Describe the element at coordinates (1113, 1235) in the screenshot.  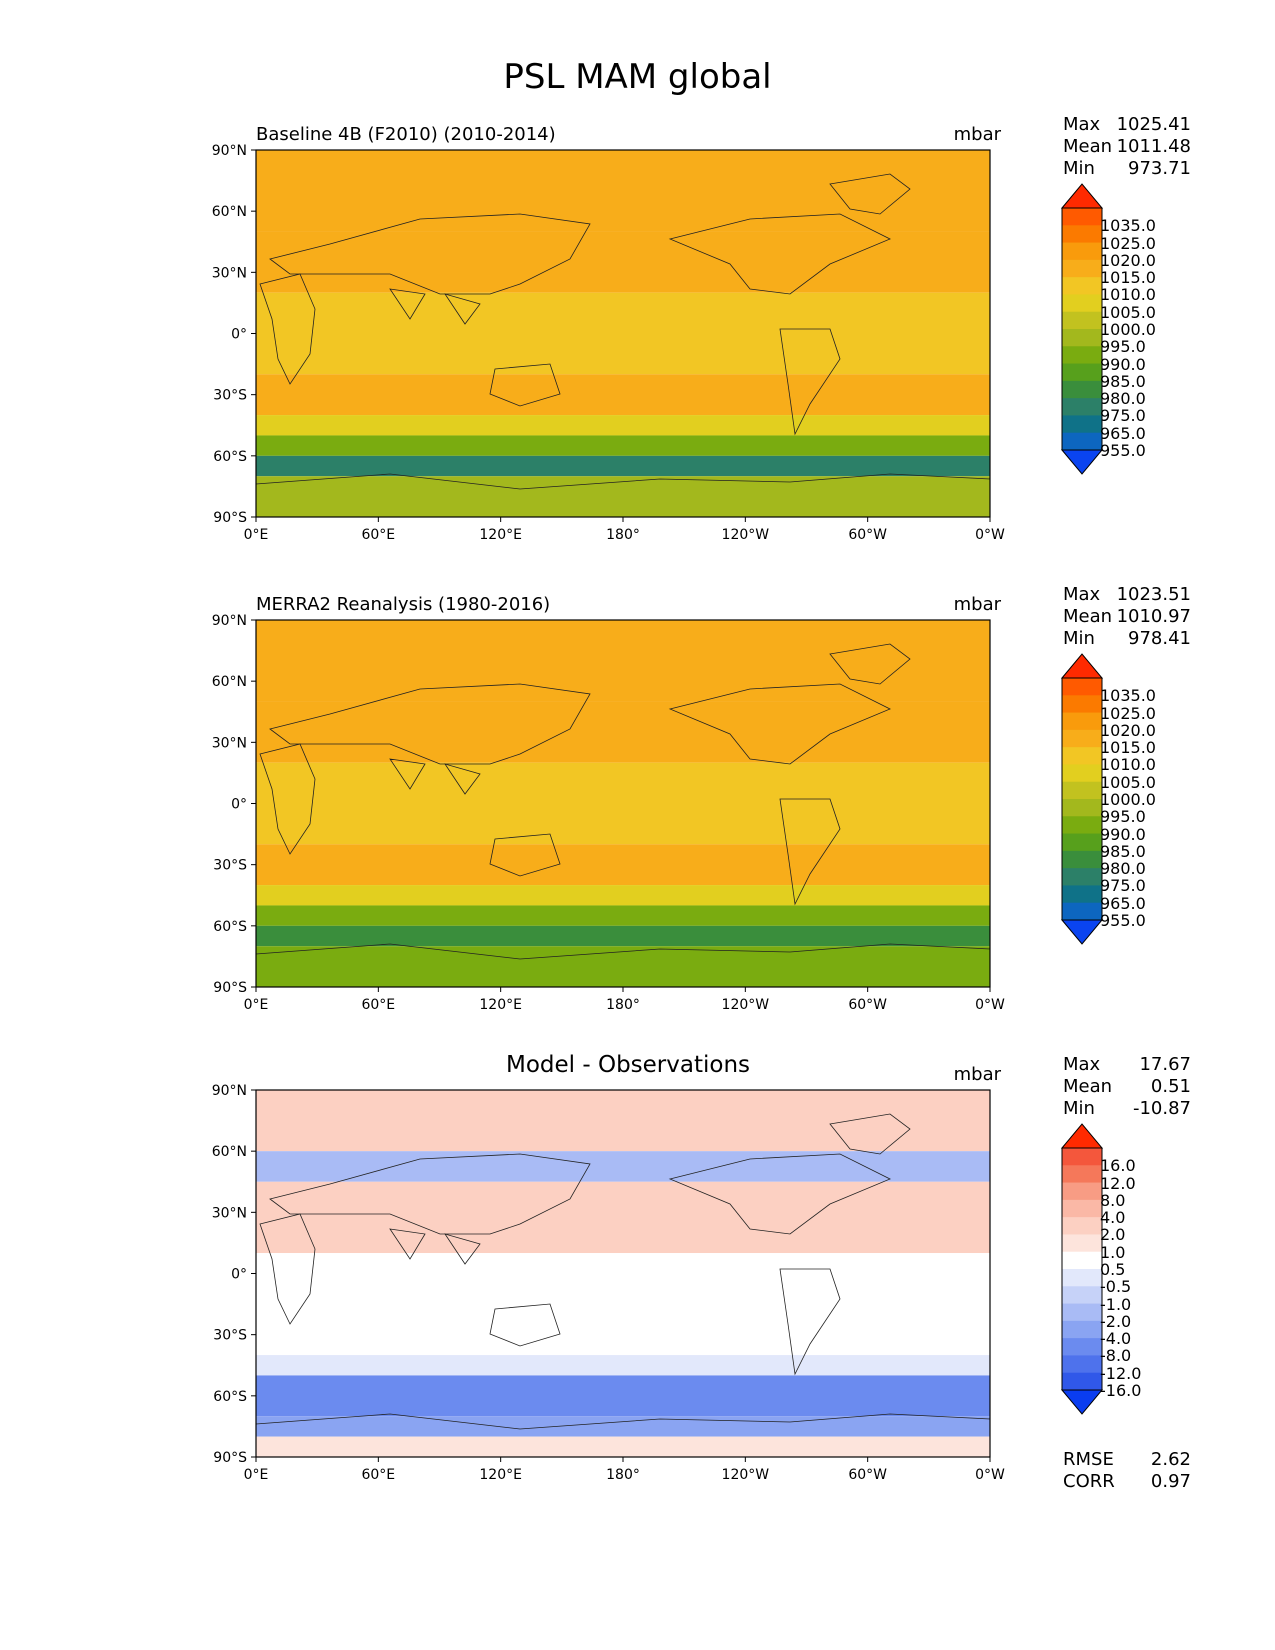
I see `colorbar-tick-label: 2.0` at that location.